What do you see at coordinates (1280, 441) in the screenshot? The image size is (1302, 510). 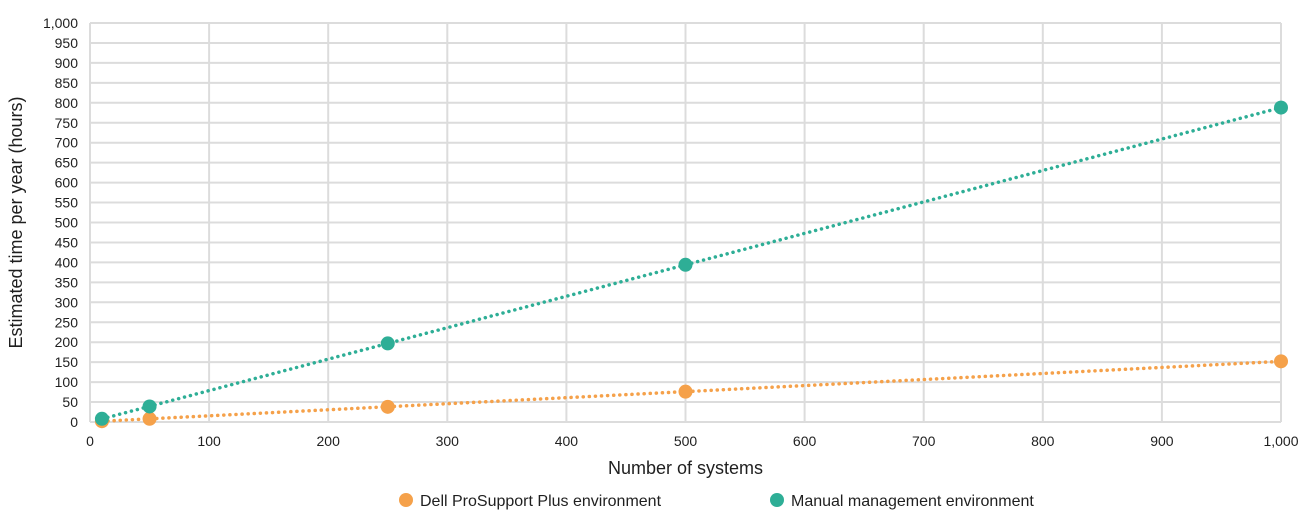 I see `x-tick-label: 1,000` at bounding box center [1280, 441].